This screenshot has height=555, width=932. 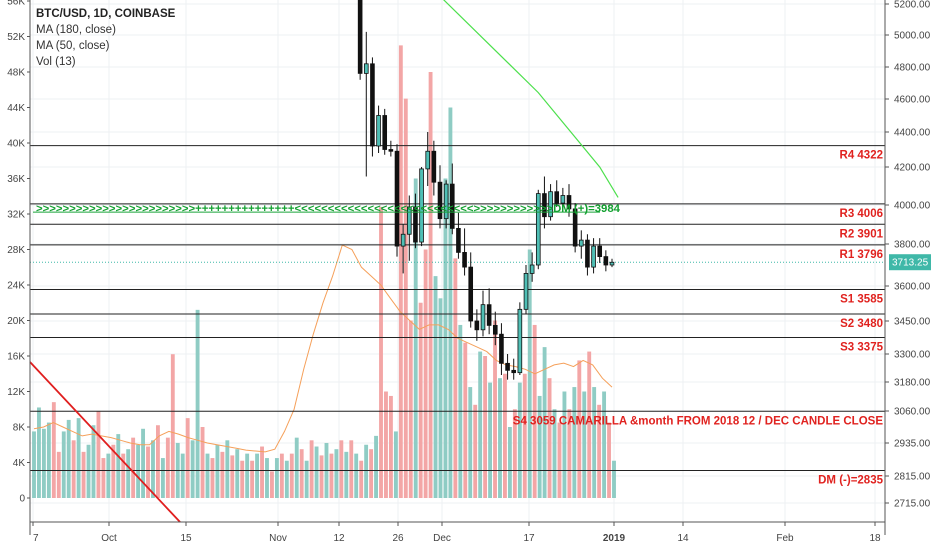 I want to click on volume-tick-label: 0, so click(x=22, y=499).